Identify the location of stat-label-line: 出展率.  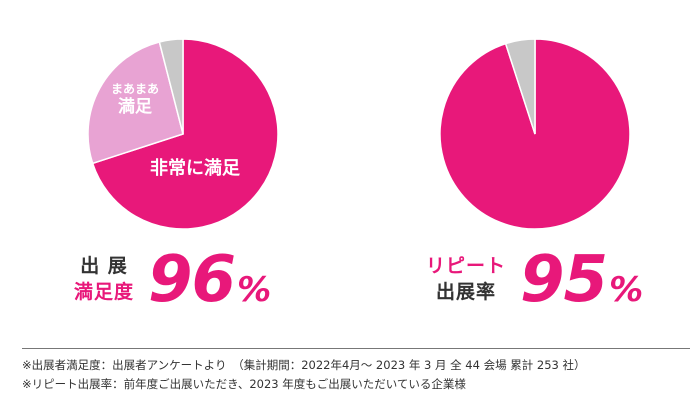
(466, 292).